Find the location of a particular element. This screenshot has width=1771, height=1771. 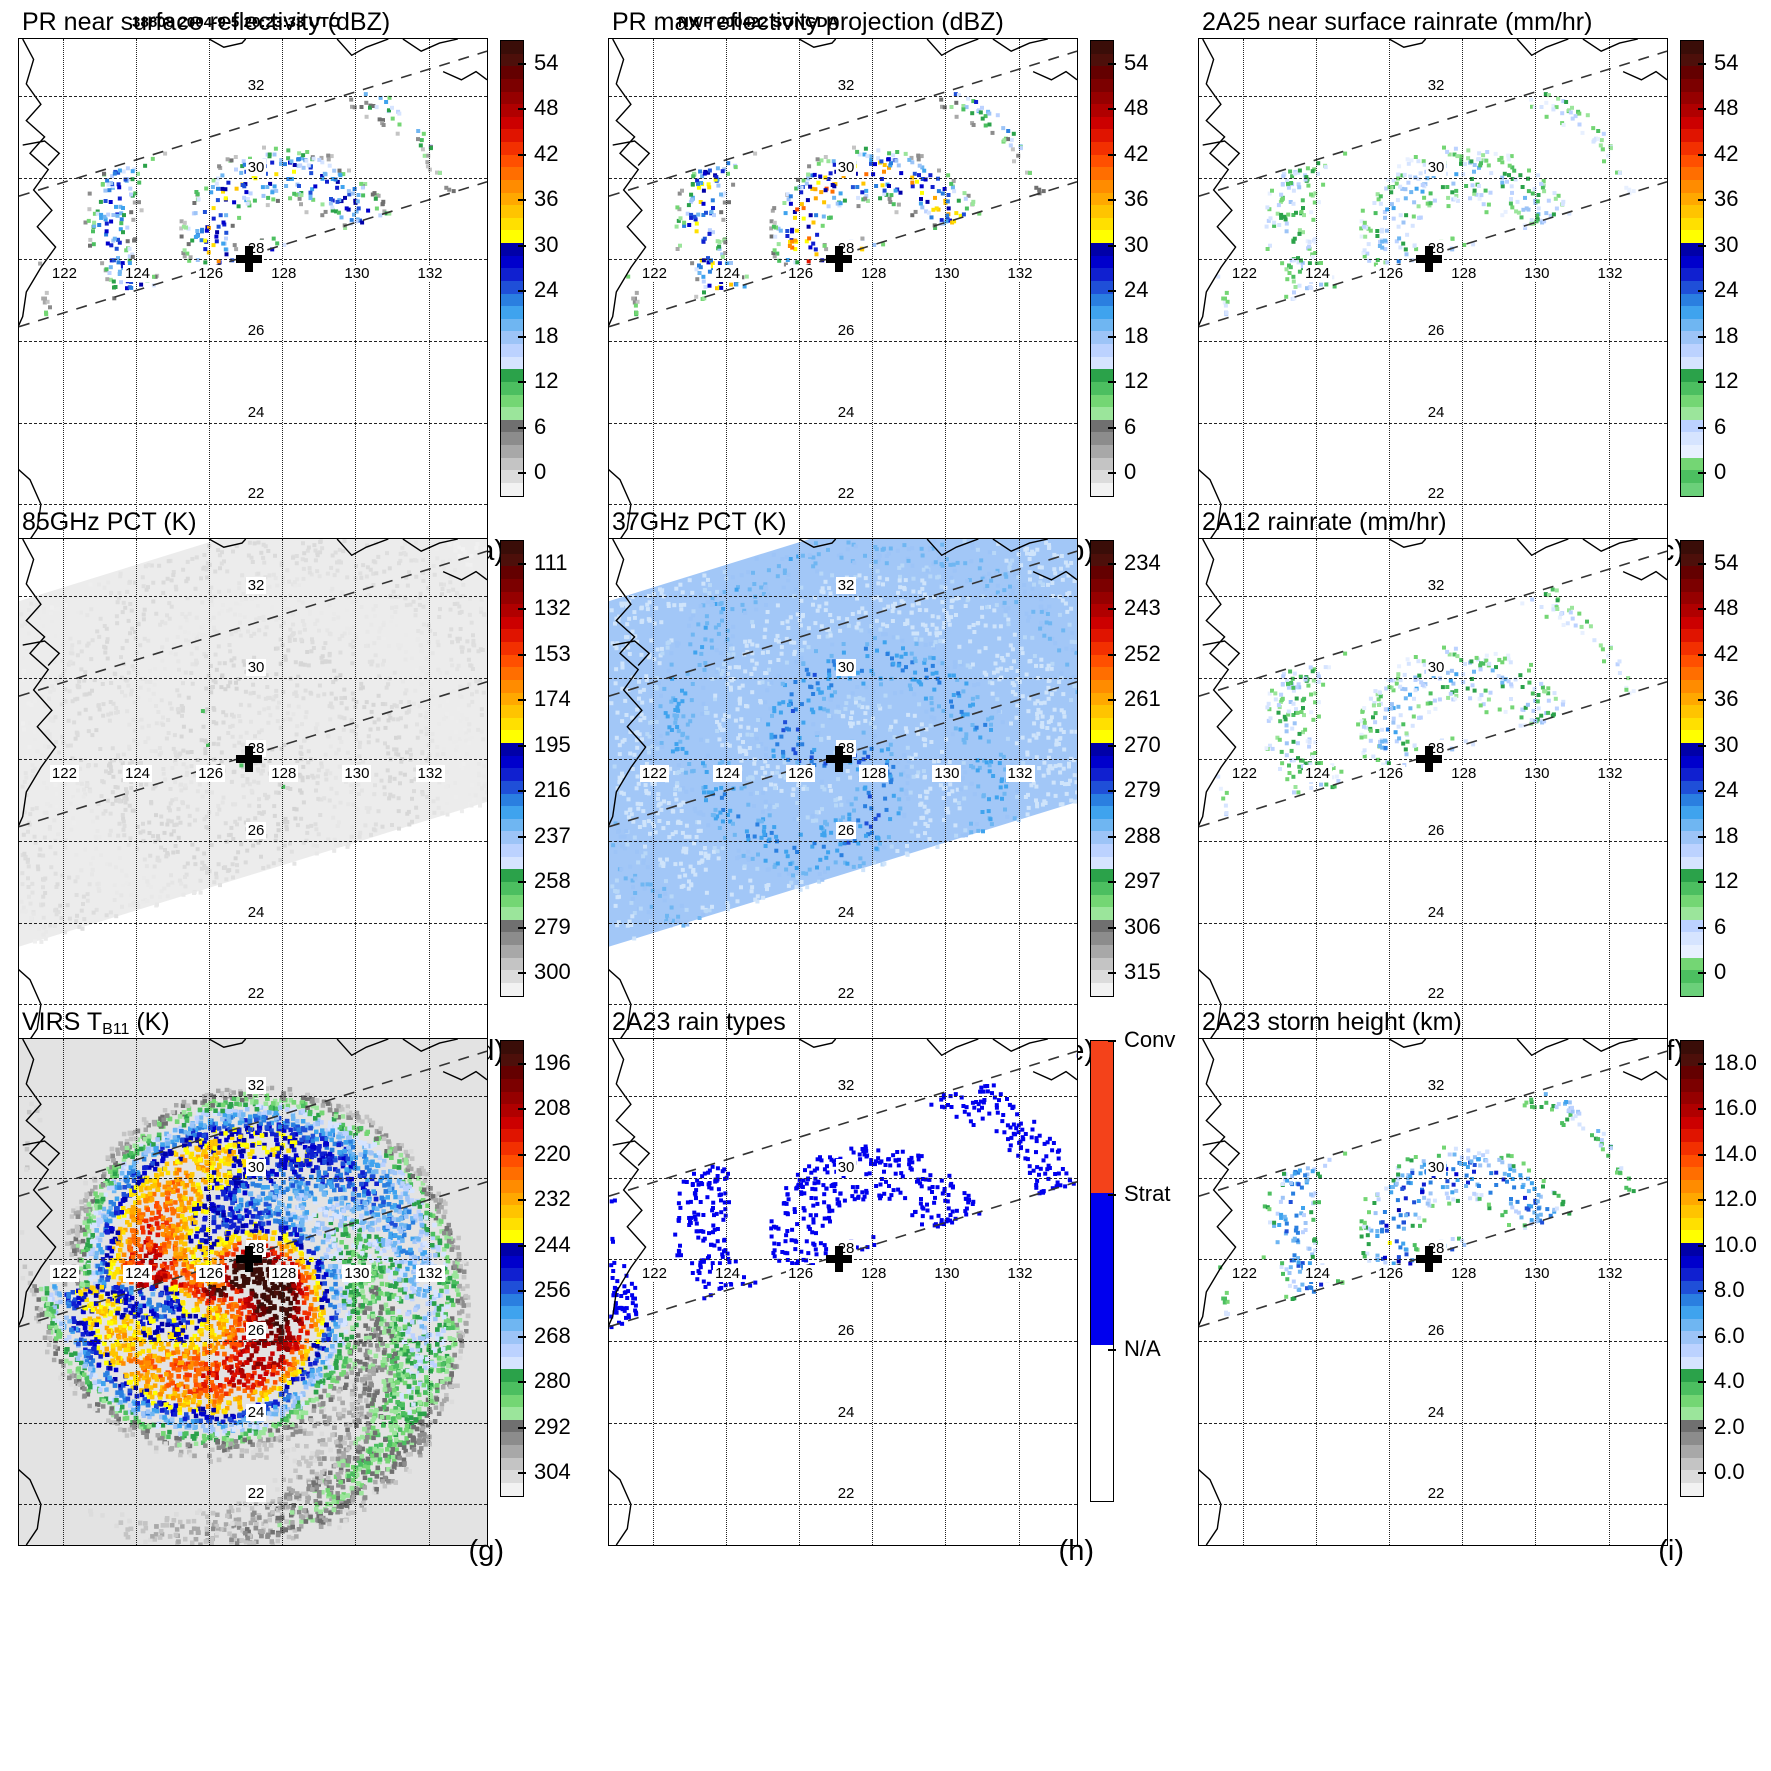

colorbar-tick-label: 153 is located at coordinates (552, 653).